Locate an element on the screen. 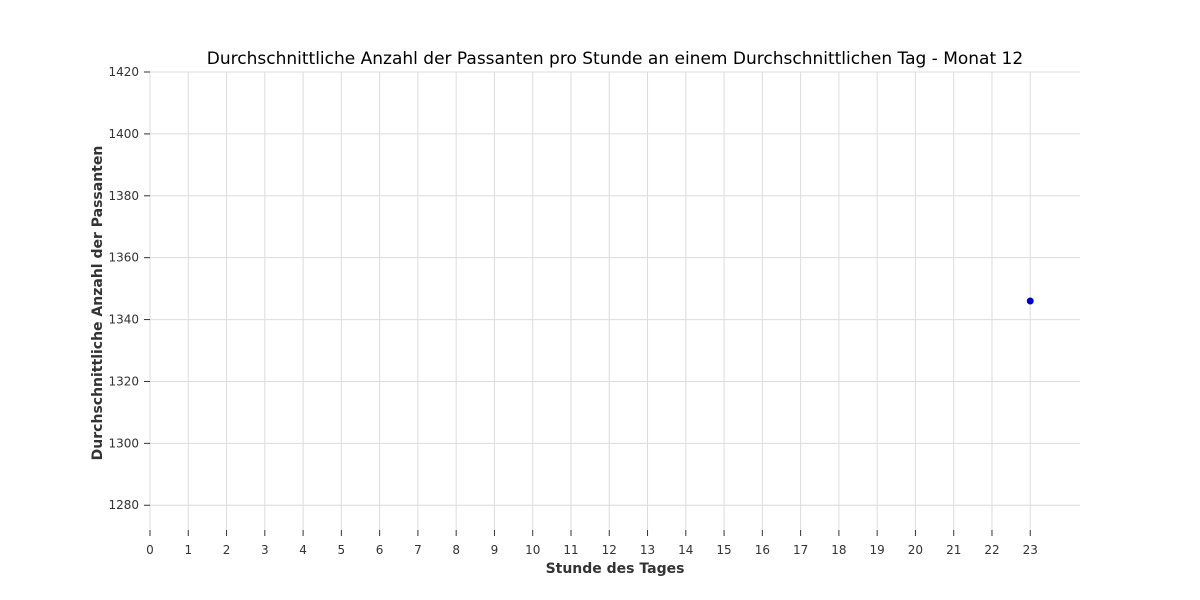  y-axis-label: Durchschnittliche Anzahl der Passanten is located at coordinates (98, 303).